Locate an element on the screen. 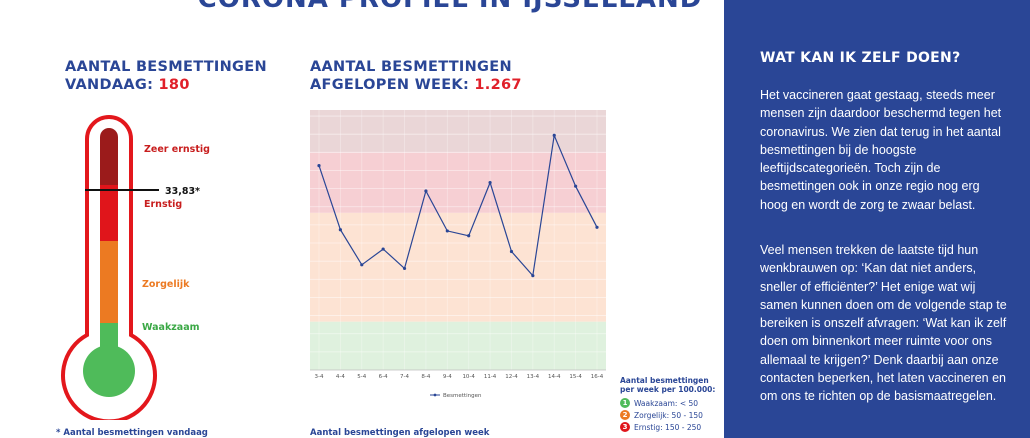 The height and width of the screenshot is (438, 1030). week-heading-line1: AANTAL BESMETTINGEN is located at coordinates (411, 67).